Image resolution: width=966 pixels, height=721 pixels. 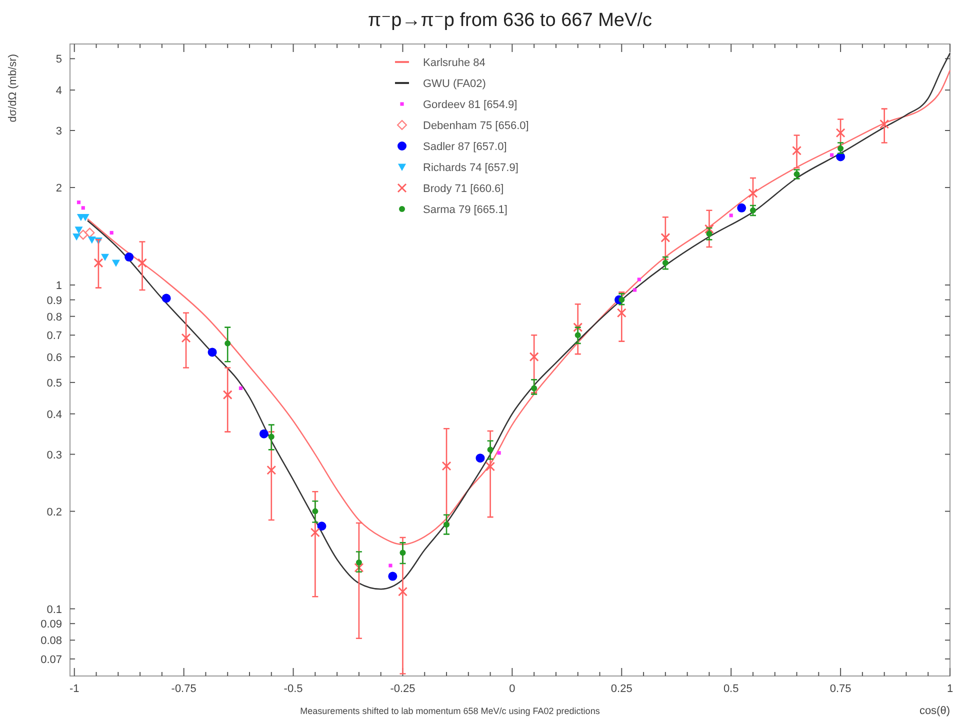 What do you see at coordinates (74, 689) in the screenshot?
I see `x-tick-label: -1` at bounding box center [74, 689].